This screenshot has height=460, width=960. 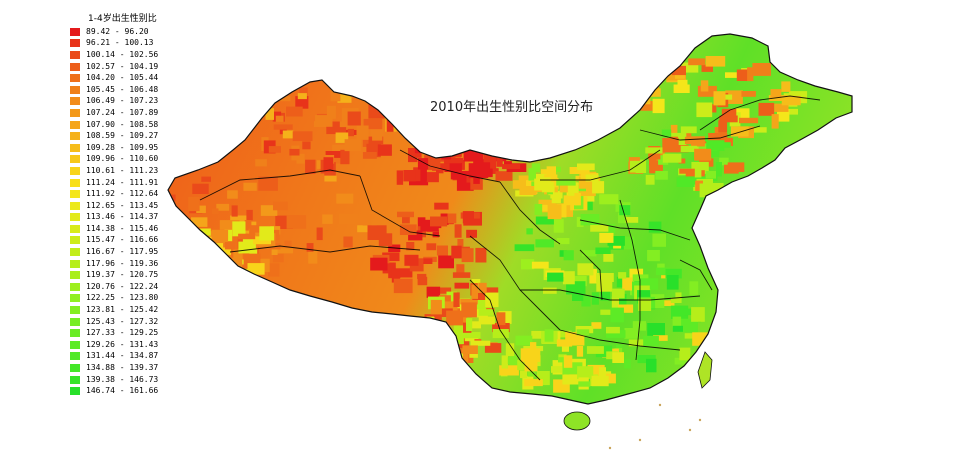 I want to click on legend-label: 134.88 - 139.37, so click(x=122, y=368).